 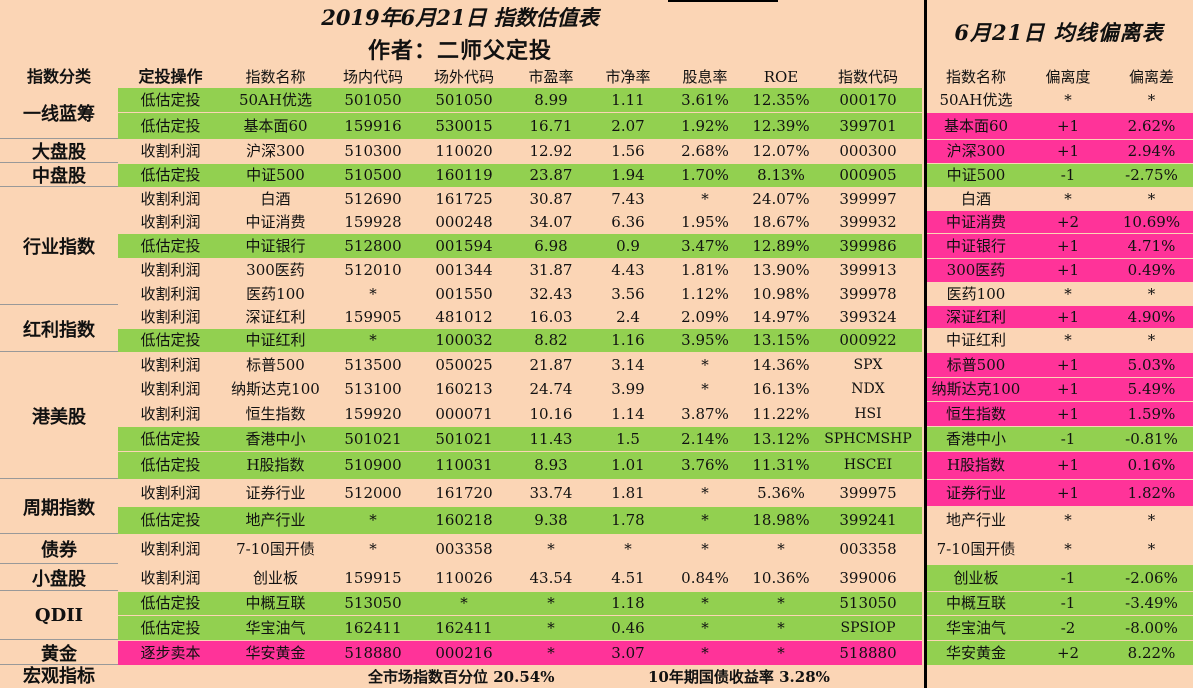 I want to click on header-3: 场内代码, so click(x=372, y=77).